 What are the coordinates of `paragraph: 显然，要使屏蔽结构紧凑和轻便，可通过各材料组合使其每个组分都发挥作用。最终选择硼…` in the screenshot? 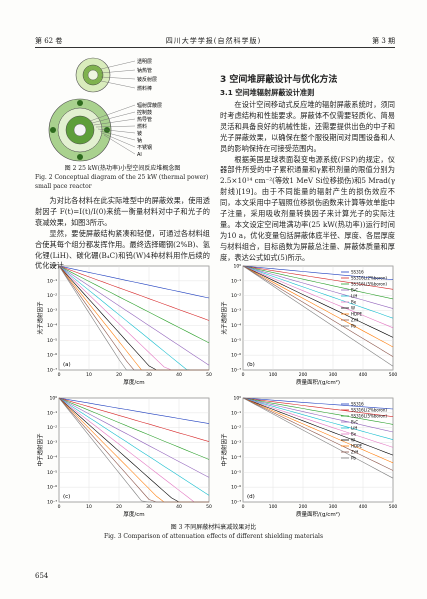 It's located at (122, 249).